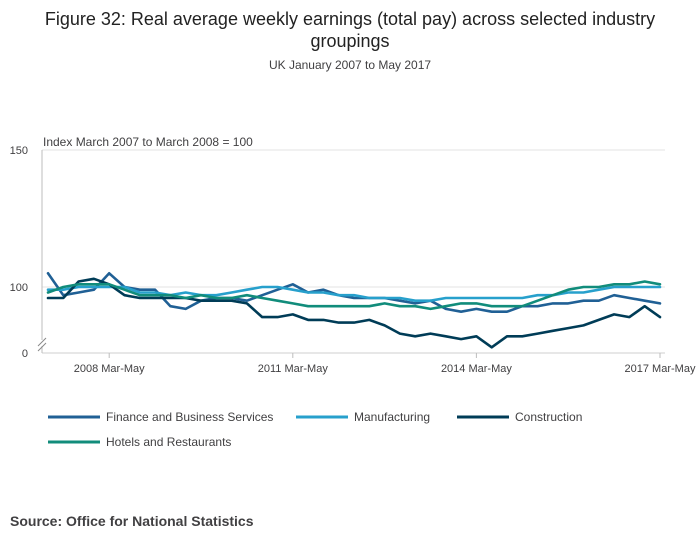 Image resolution: width=700 pixels, height=549 pixels. I want to click on x-tick-label-1: 2011 Mar-May, so click(293, 369).